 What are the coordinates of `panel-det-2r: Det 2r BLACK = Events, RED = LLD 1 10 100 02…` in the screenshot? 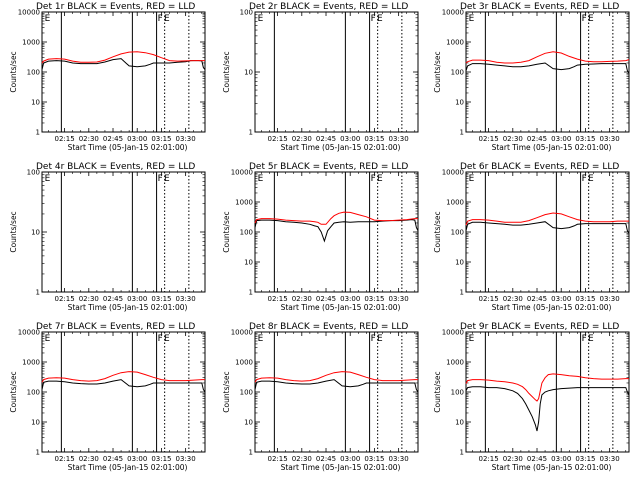 It's located at (320, 77).